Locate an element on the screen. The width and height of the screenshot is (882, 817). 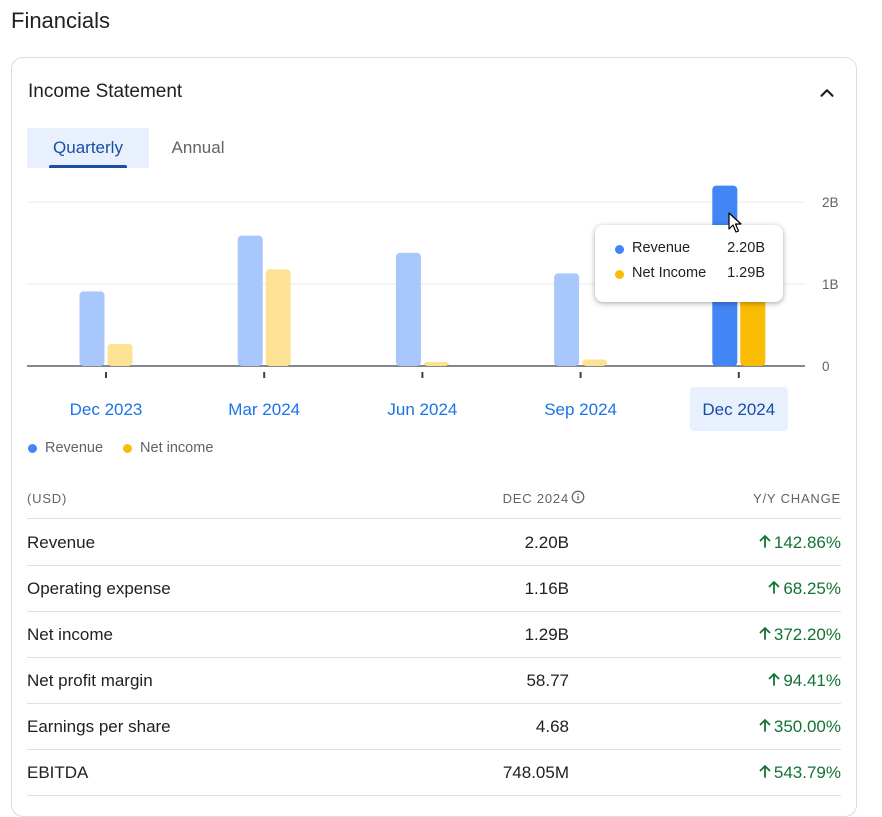
tab-quarterly: Quarterly is located at coordinates (88, 148).